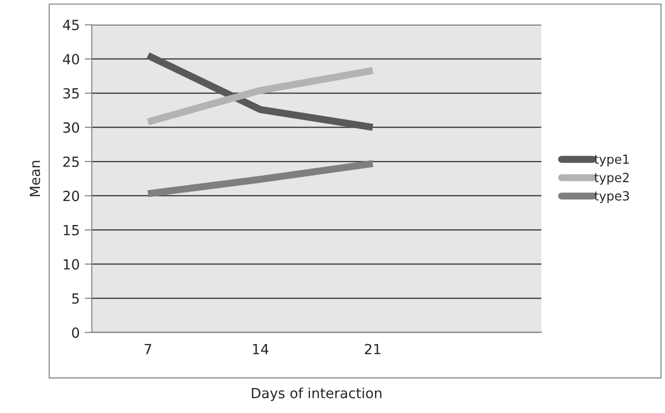 This screenshot has width=665, height=413. Describe the element at coordinates (148, 349) in the screenshot. I see `x-tick-label: 7` at that location.